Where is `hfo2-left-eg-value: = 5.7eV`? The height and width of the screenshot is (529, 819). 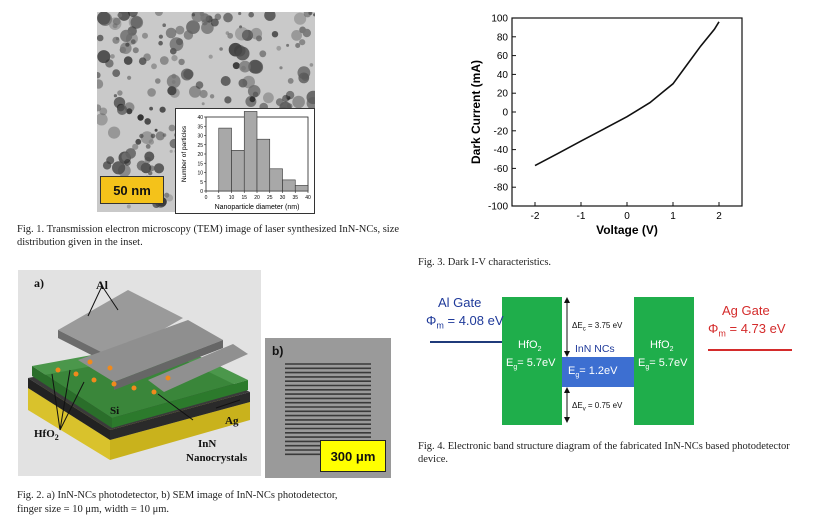
hfo2-left-eg-value: = 5.7eV is located at coordinates (536, 363).